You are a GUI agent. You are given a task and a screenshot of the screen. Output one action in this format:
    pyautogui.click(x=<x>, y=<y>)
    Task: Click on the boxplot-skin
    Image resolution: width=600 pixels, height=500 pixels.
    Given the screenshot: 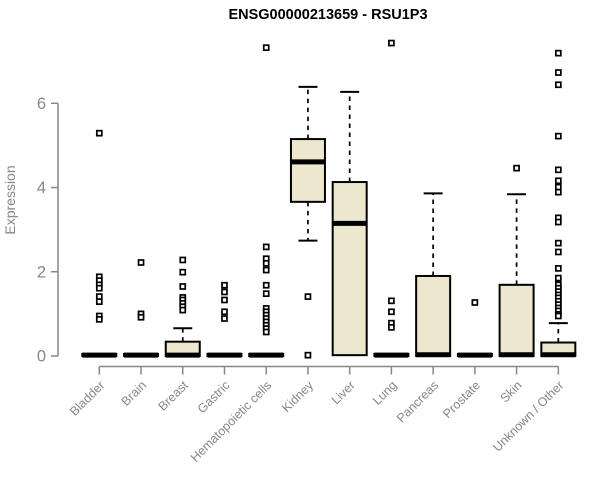 What is the action you would take?
    pyautogui.click(x=516, y=261)
    